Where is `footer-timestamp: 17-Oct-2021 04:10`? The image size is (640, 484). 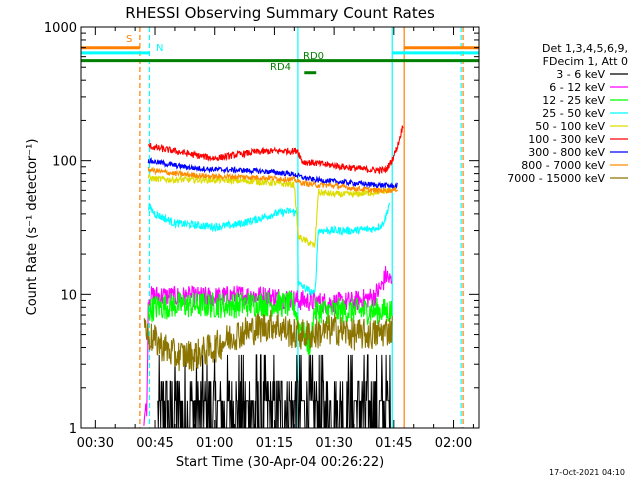
footer-timestamp: 17-Oct-2021 04:10 is located at coordinates (587, 472).